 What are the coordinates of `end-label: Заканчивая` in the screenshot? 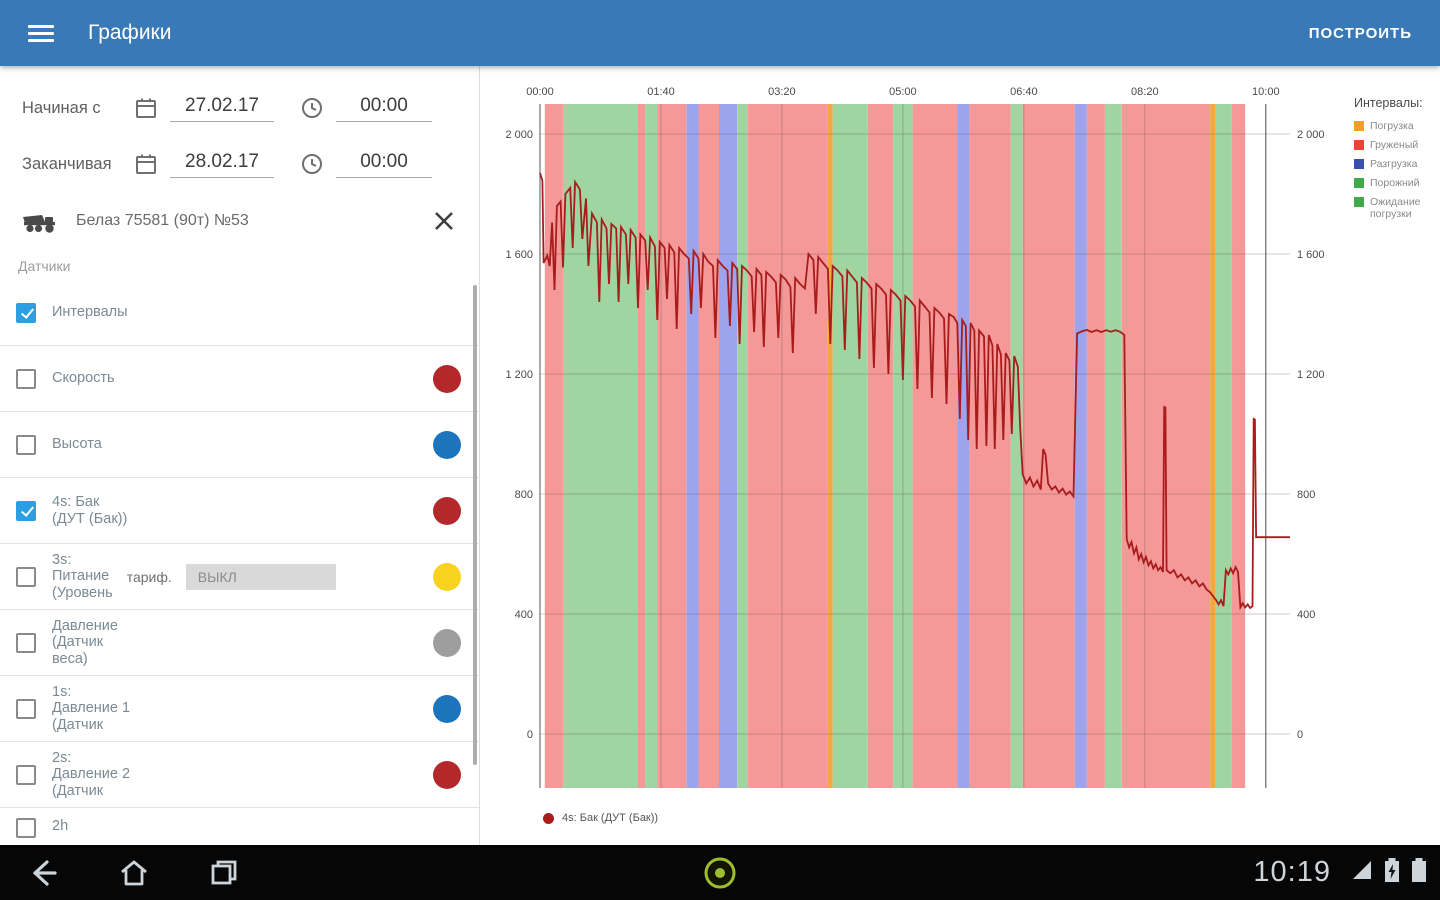 It's located at (67, 163).